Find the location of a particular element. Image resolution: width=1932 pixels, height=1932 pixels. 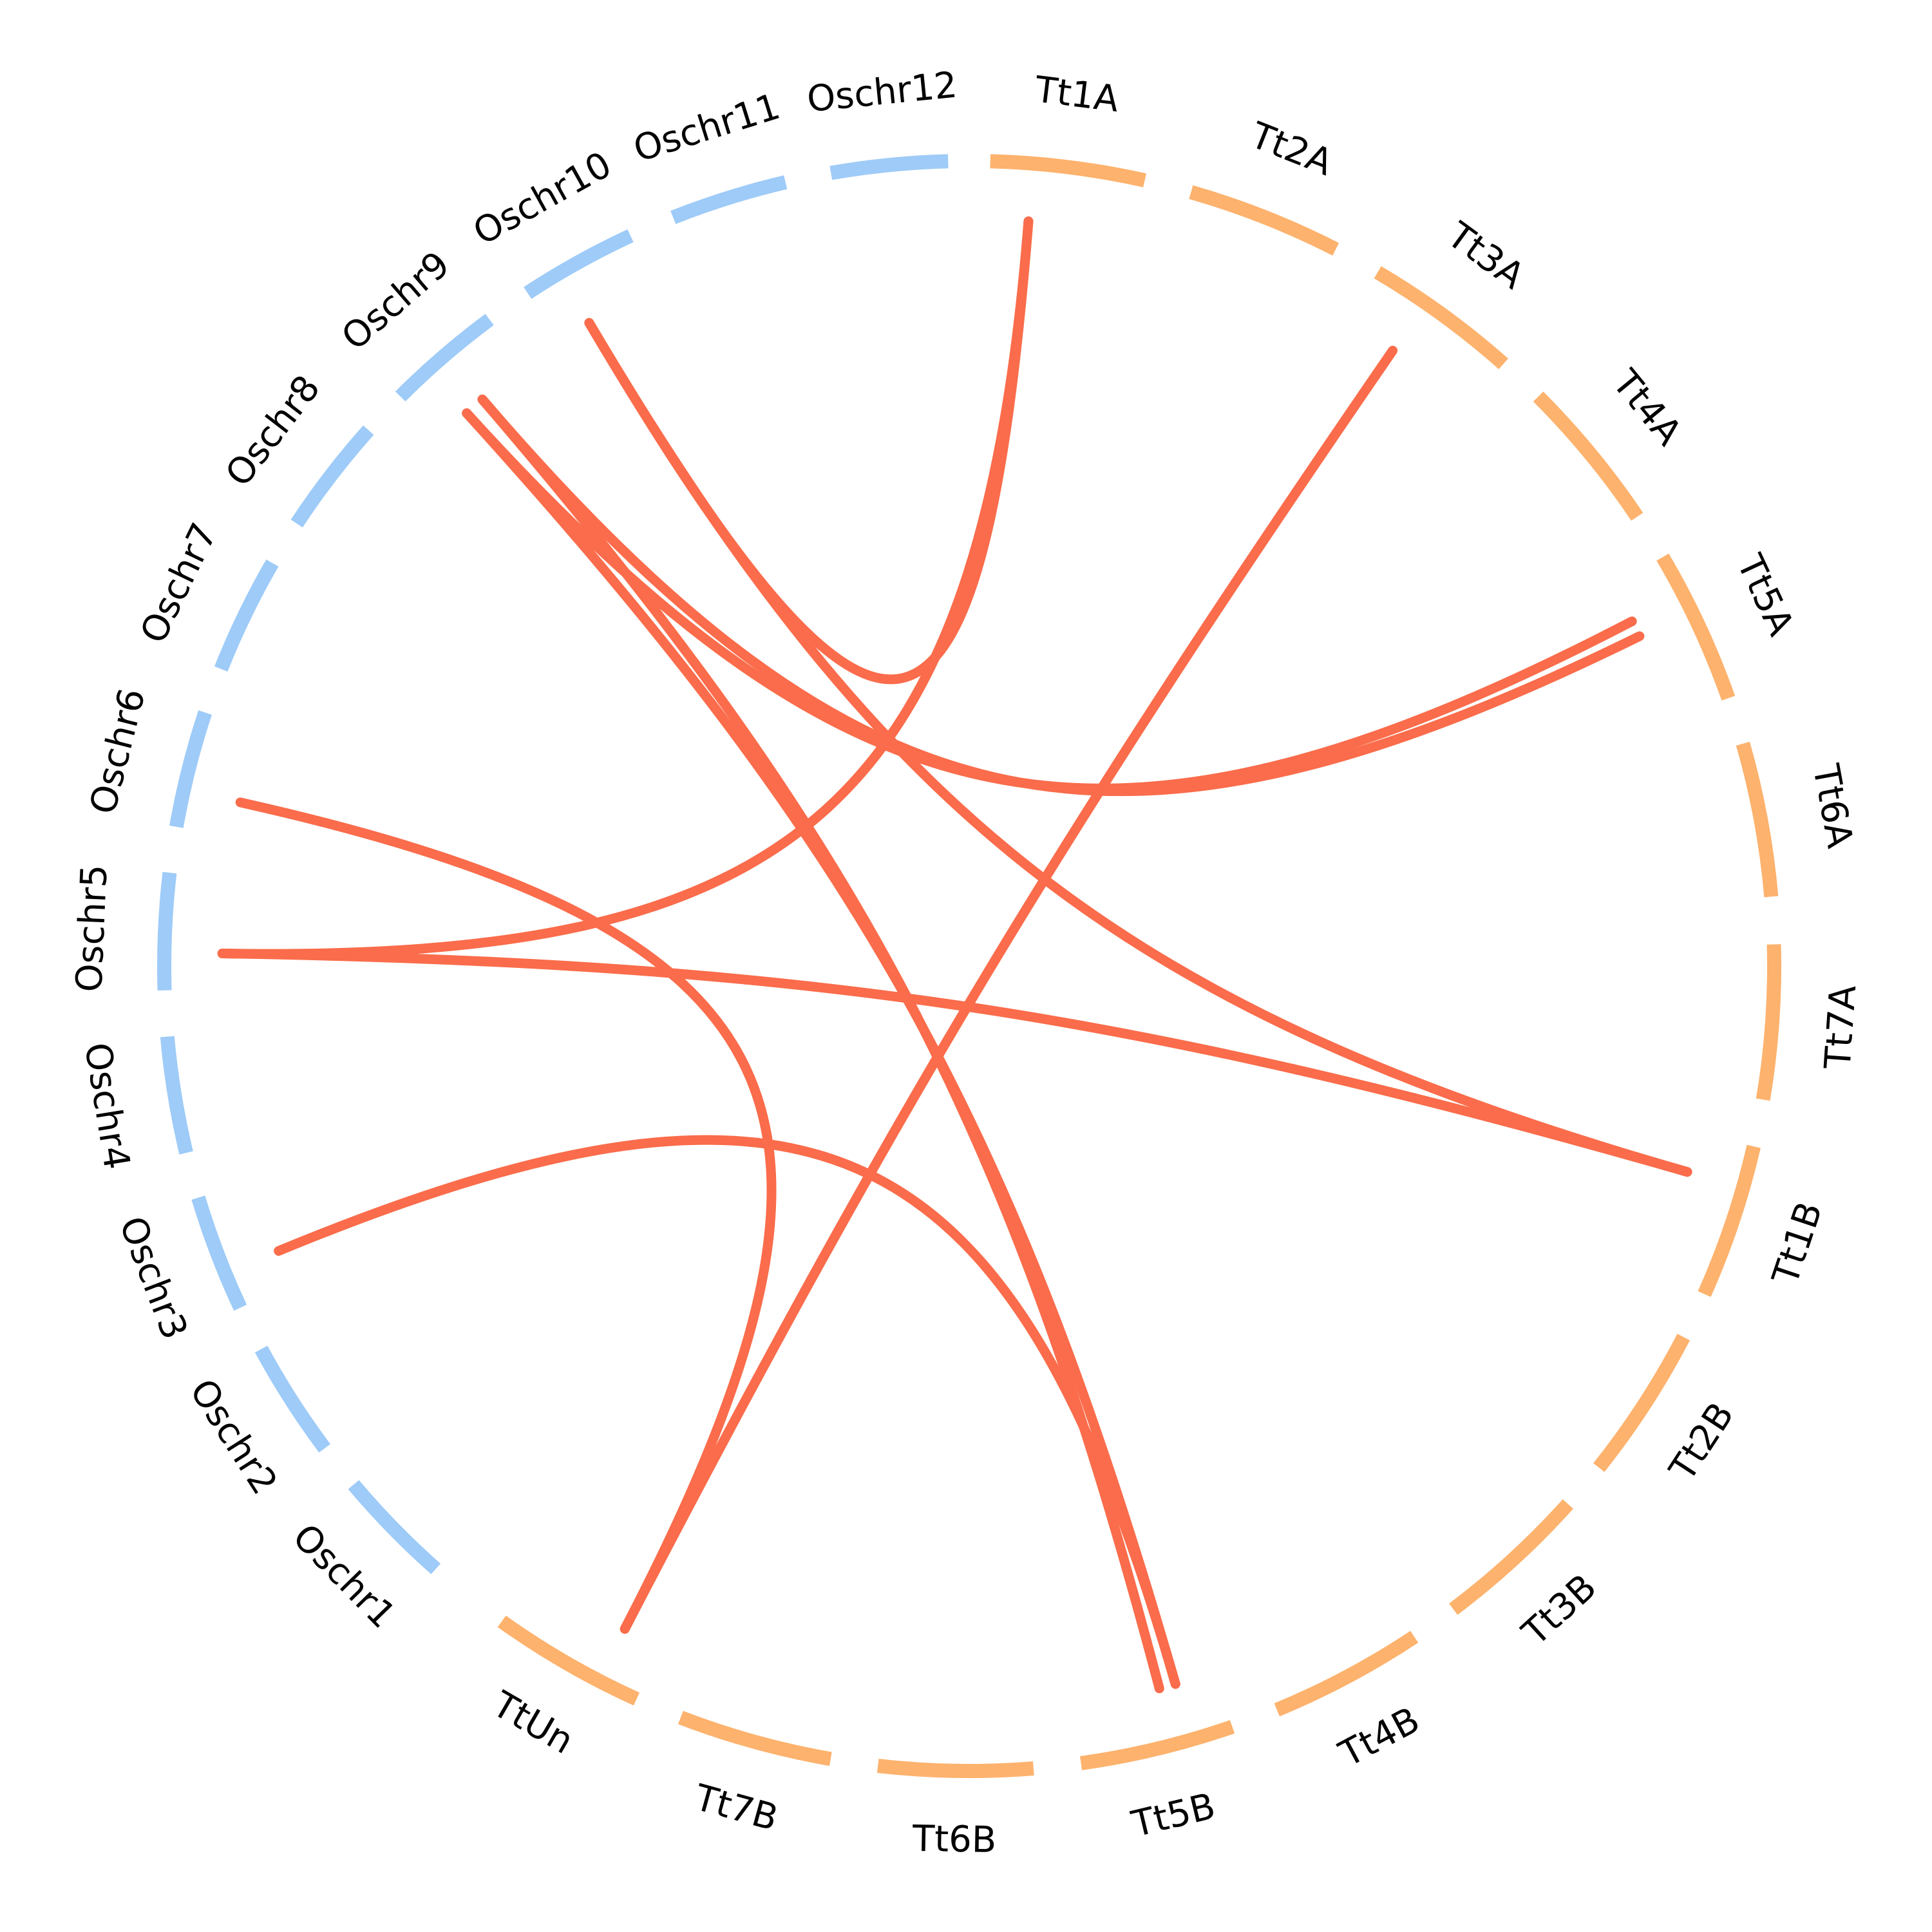

chromosome-label-oschr12: Oschr12 is located at coordinates (882, 92).